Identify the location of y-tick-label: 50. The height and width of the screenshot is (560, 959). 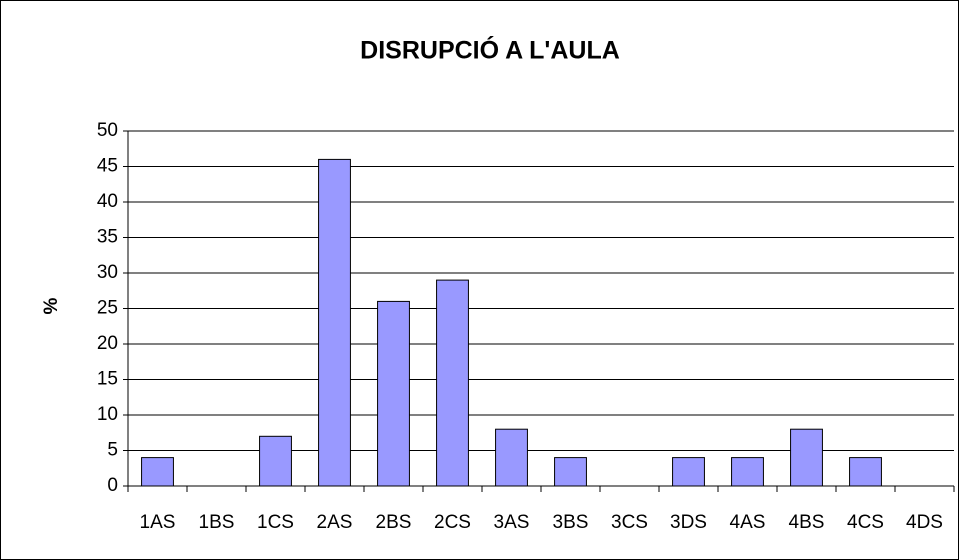
(107, 130).